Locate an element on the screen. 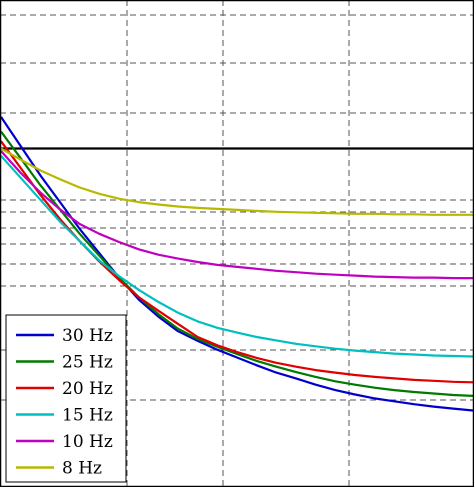  legend-label: 30 Hz is located at coordinates (87, 336).